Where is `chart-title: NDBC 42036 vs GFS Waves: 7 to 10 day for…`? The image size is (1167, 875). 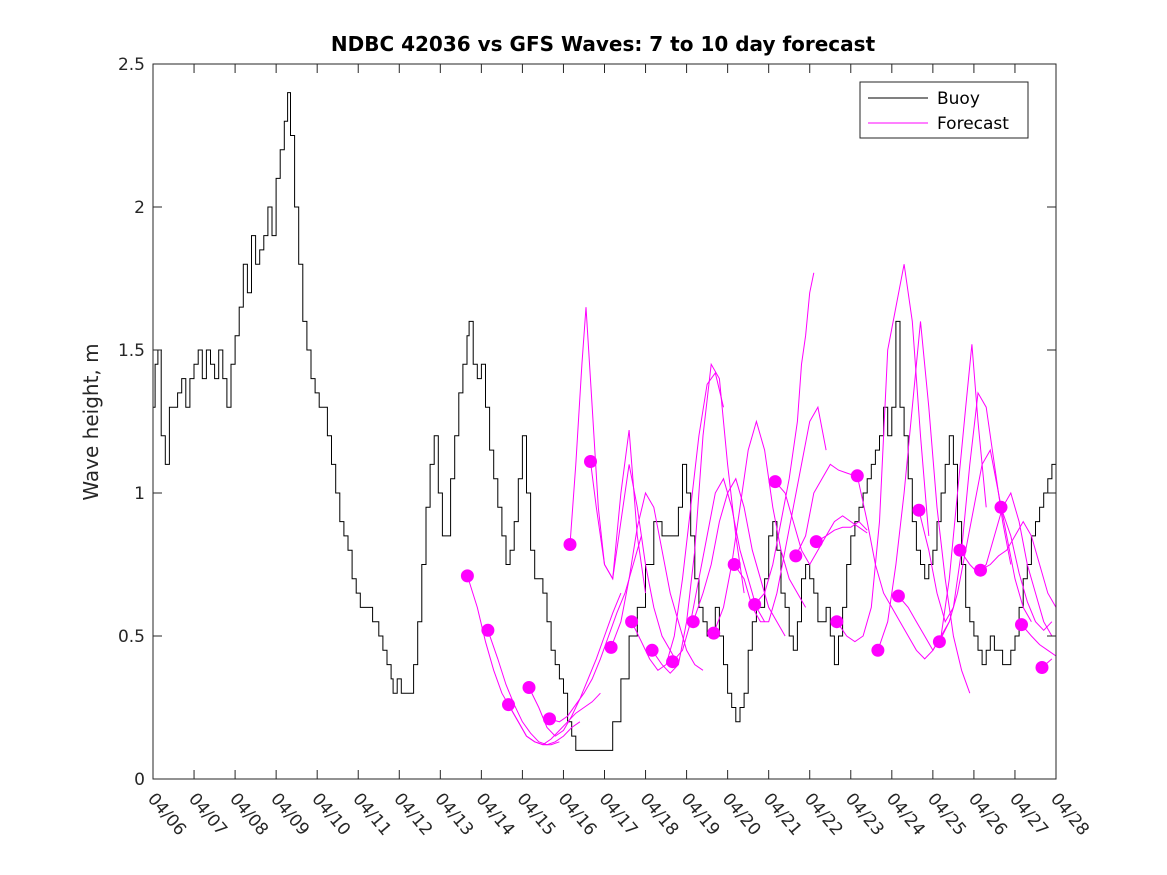
chart-title: NDBC 42036 vs GFS Waves: 7 to 10 day for… is located at coordinates (603, 44).